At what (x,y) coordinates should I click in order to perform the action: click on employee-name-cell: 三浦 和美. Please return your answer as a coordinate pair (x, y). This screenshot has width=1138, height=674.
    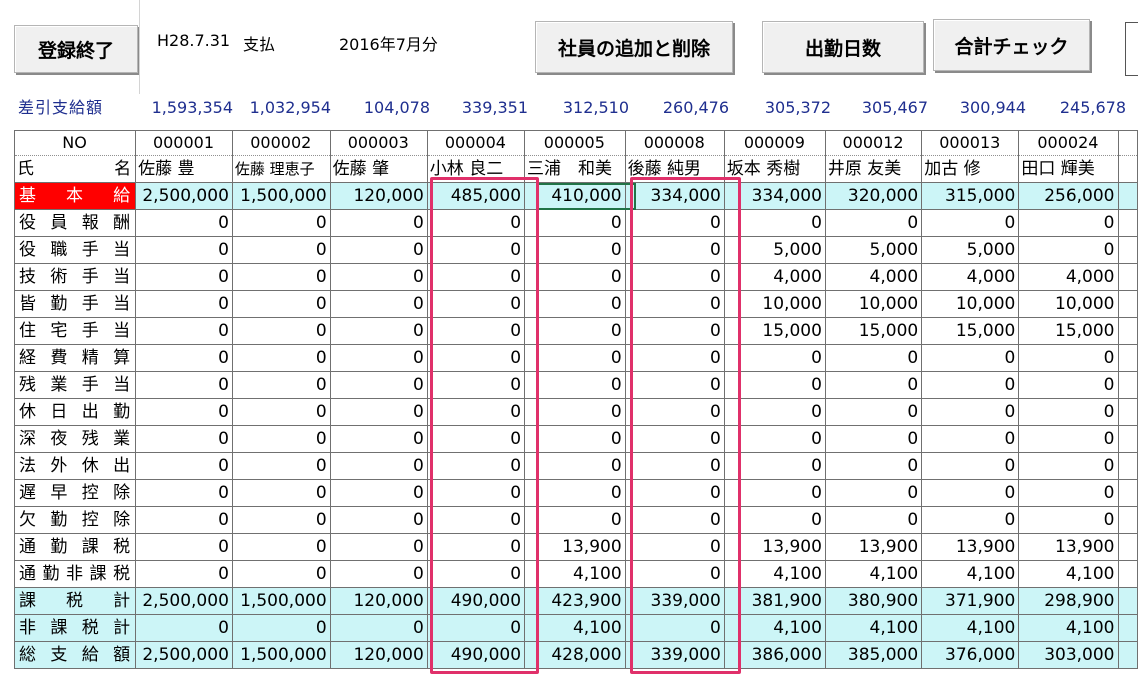
    Looking at the image, I should click on (575, 169).